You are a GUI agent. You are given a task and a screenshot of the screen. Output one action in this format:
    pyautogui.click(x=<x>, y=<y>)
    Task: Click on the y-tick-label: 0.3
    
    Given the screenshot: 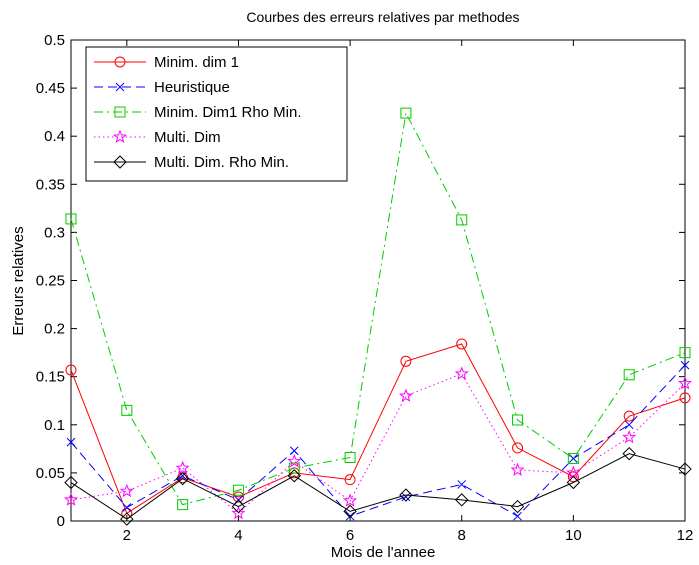 What is the action you would take?
    pyautogui.click(x=54, y=232)
    